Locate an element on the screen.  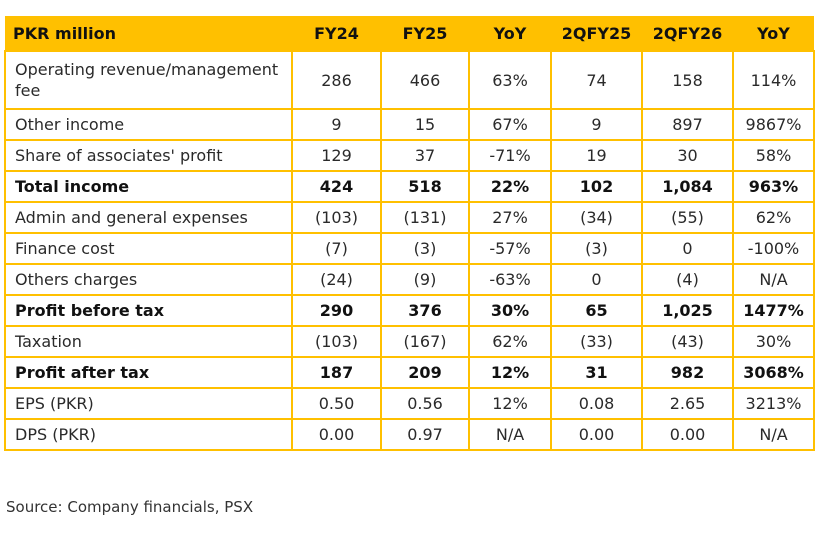
row-label: Finance cost is located at coordinates (148, 248).